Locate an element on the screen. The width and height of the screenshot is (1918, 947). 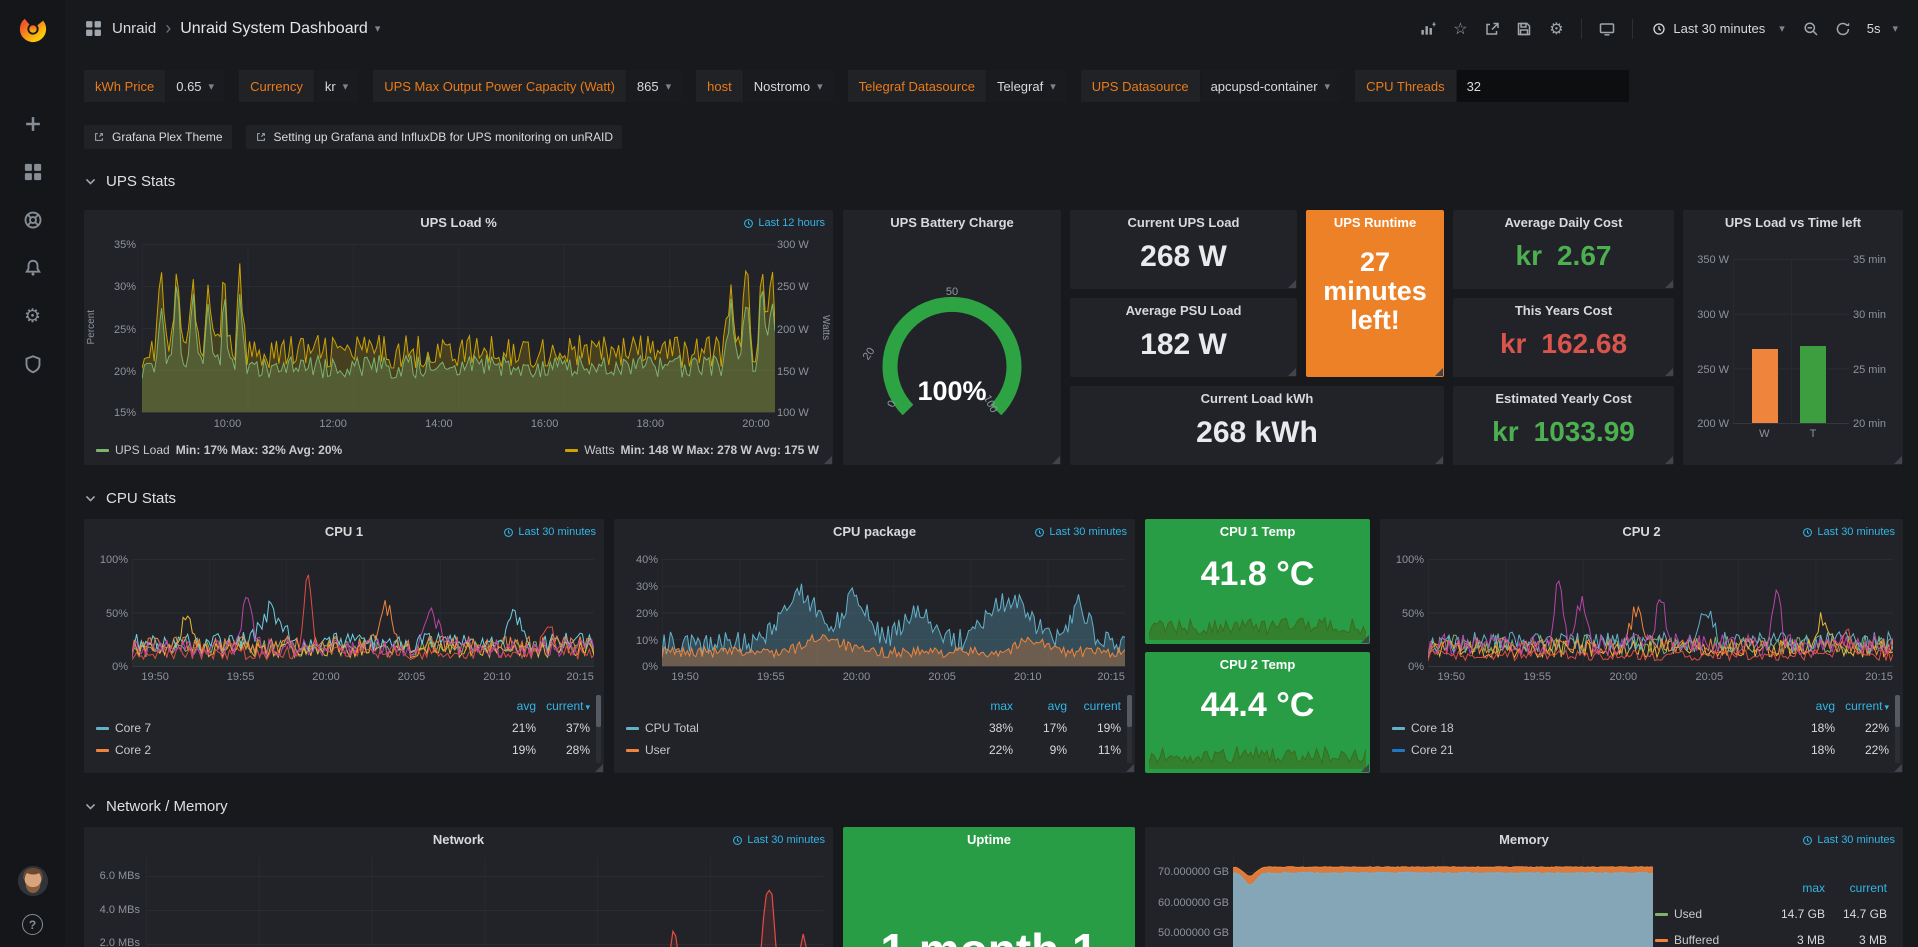
save-button is located at coordinates (1524, 29).